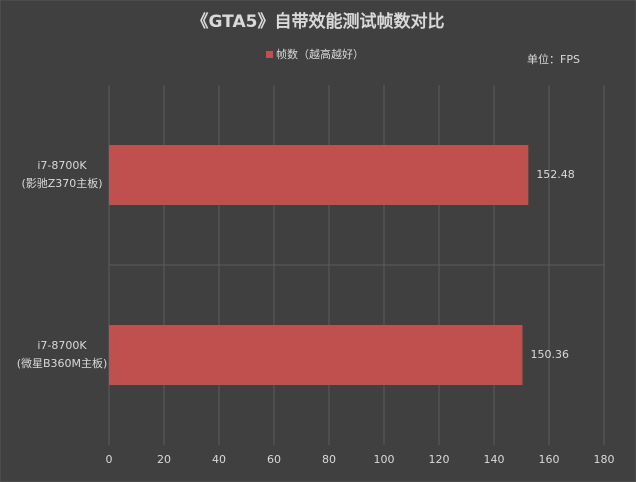  What do you see at coordinates (555, 174) in the screenshot?
I see `value-label: 152.48` at bounding box center [555, 174].